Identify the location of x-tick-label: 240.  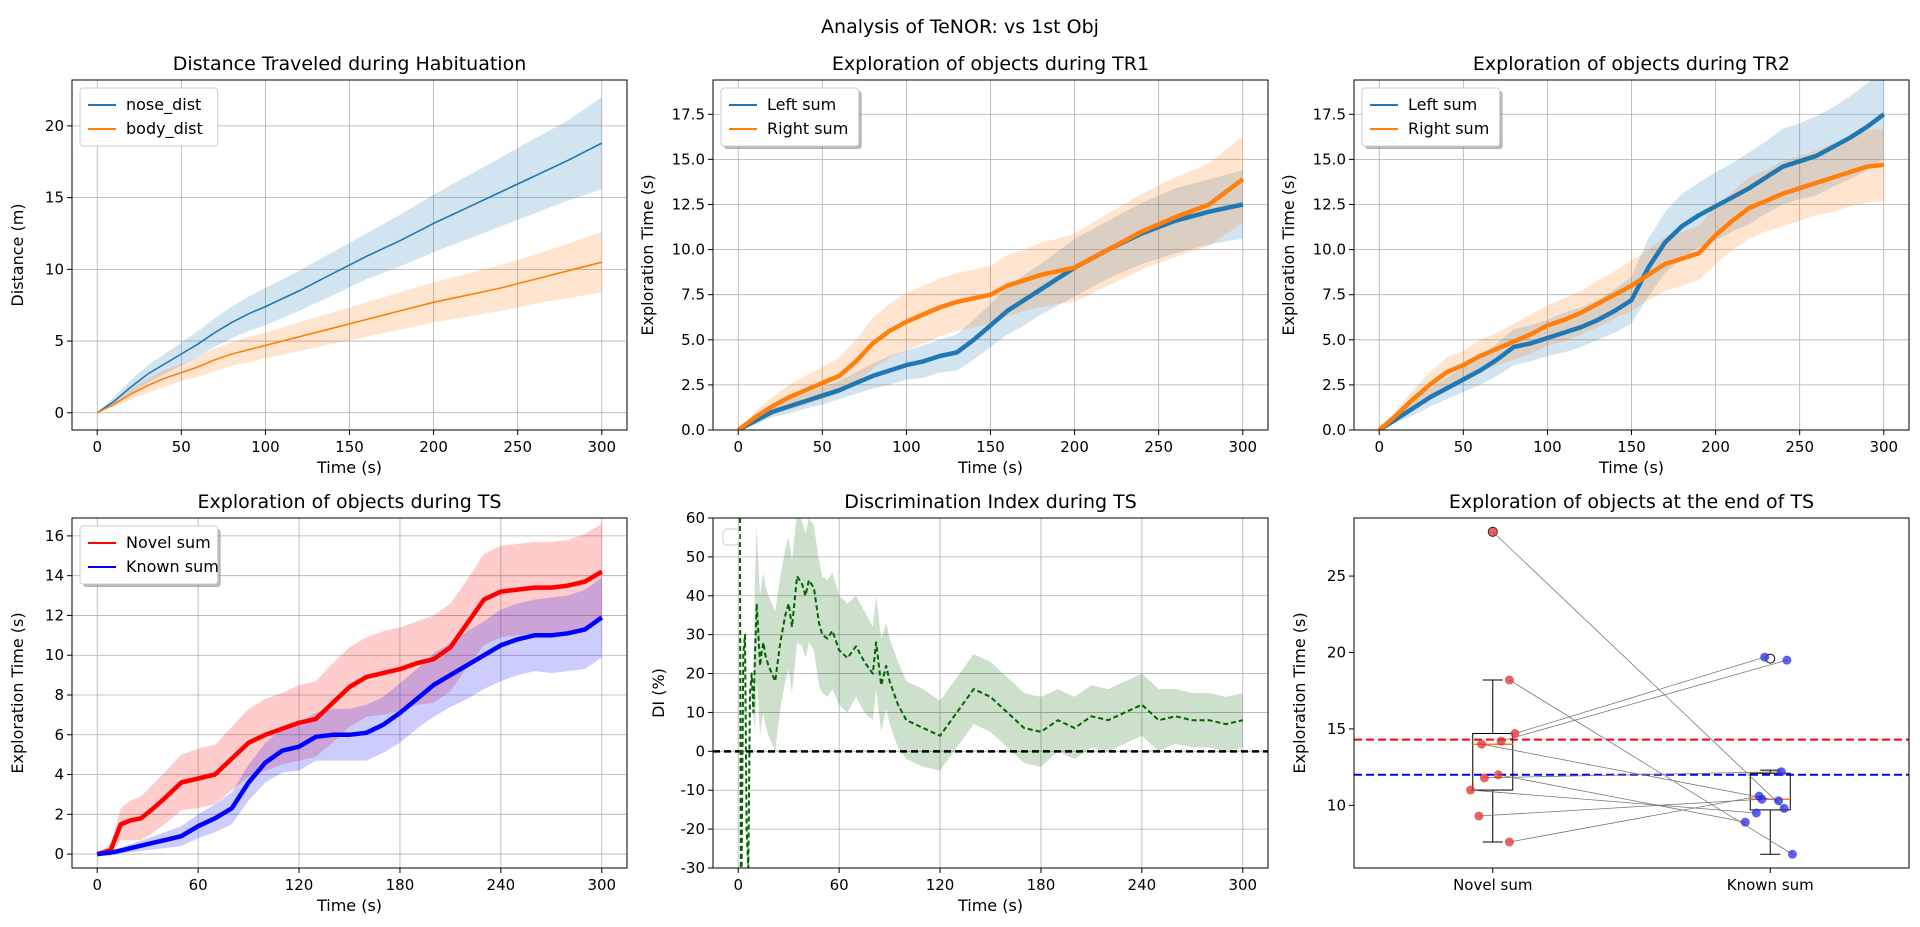
(501, 885).